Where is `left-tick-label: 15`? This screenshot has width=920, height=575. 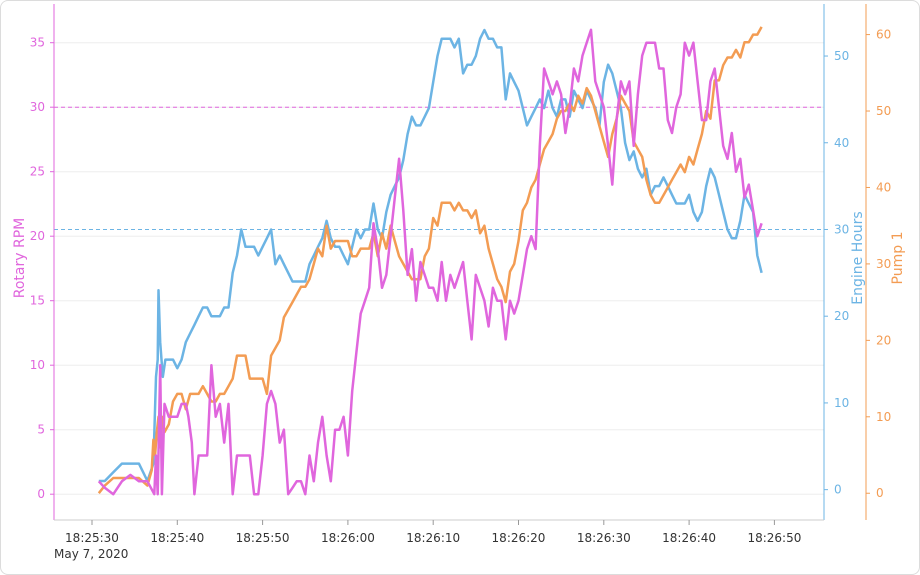
left-tick-label: 15 is located at coordinates (37, 301).